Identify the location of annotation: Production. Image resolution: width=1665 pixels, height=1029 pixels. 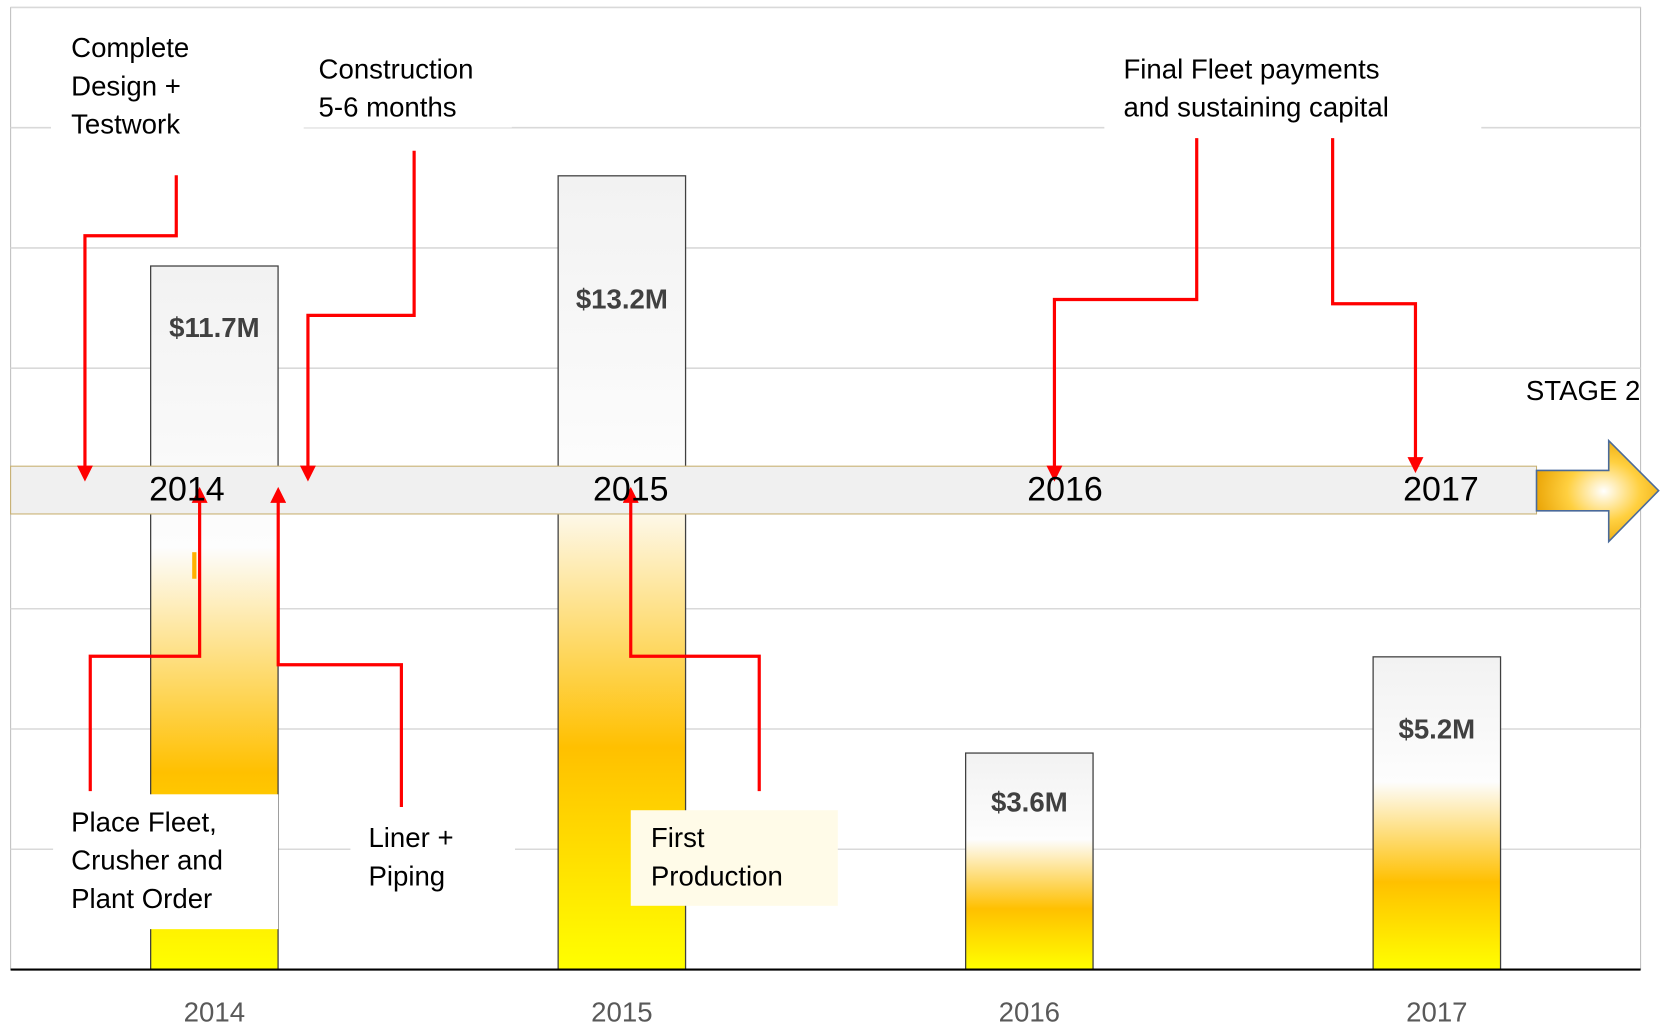
(717, 875).